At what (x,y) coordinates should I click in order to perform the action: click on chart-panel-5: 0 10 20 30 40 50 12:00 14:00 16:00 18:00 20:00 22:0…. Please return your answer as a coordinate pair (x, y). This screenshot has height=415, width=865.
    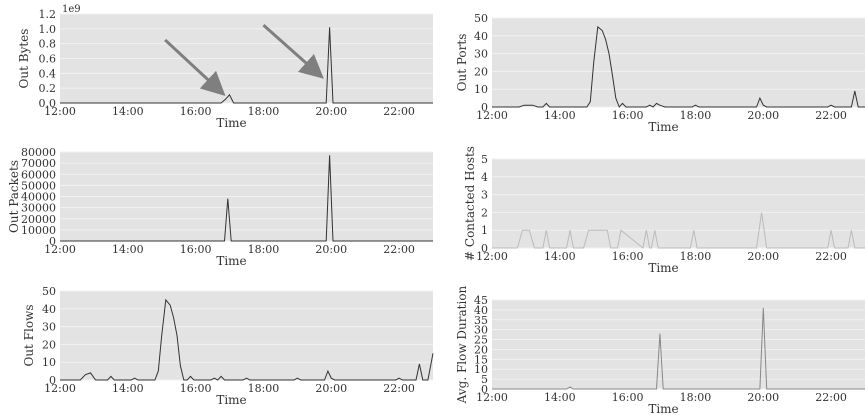
    Looking at the image, I should click on (228, 346).